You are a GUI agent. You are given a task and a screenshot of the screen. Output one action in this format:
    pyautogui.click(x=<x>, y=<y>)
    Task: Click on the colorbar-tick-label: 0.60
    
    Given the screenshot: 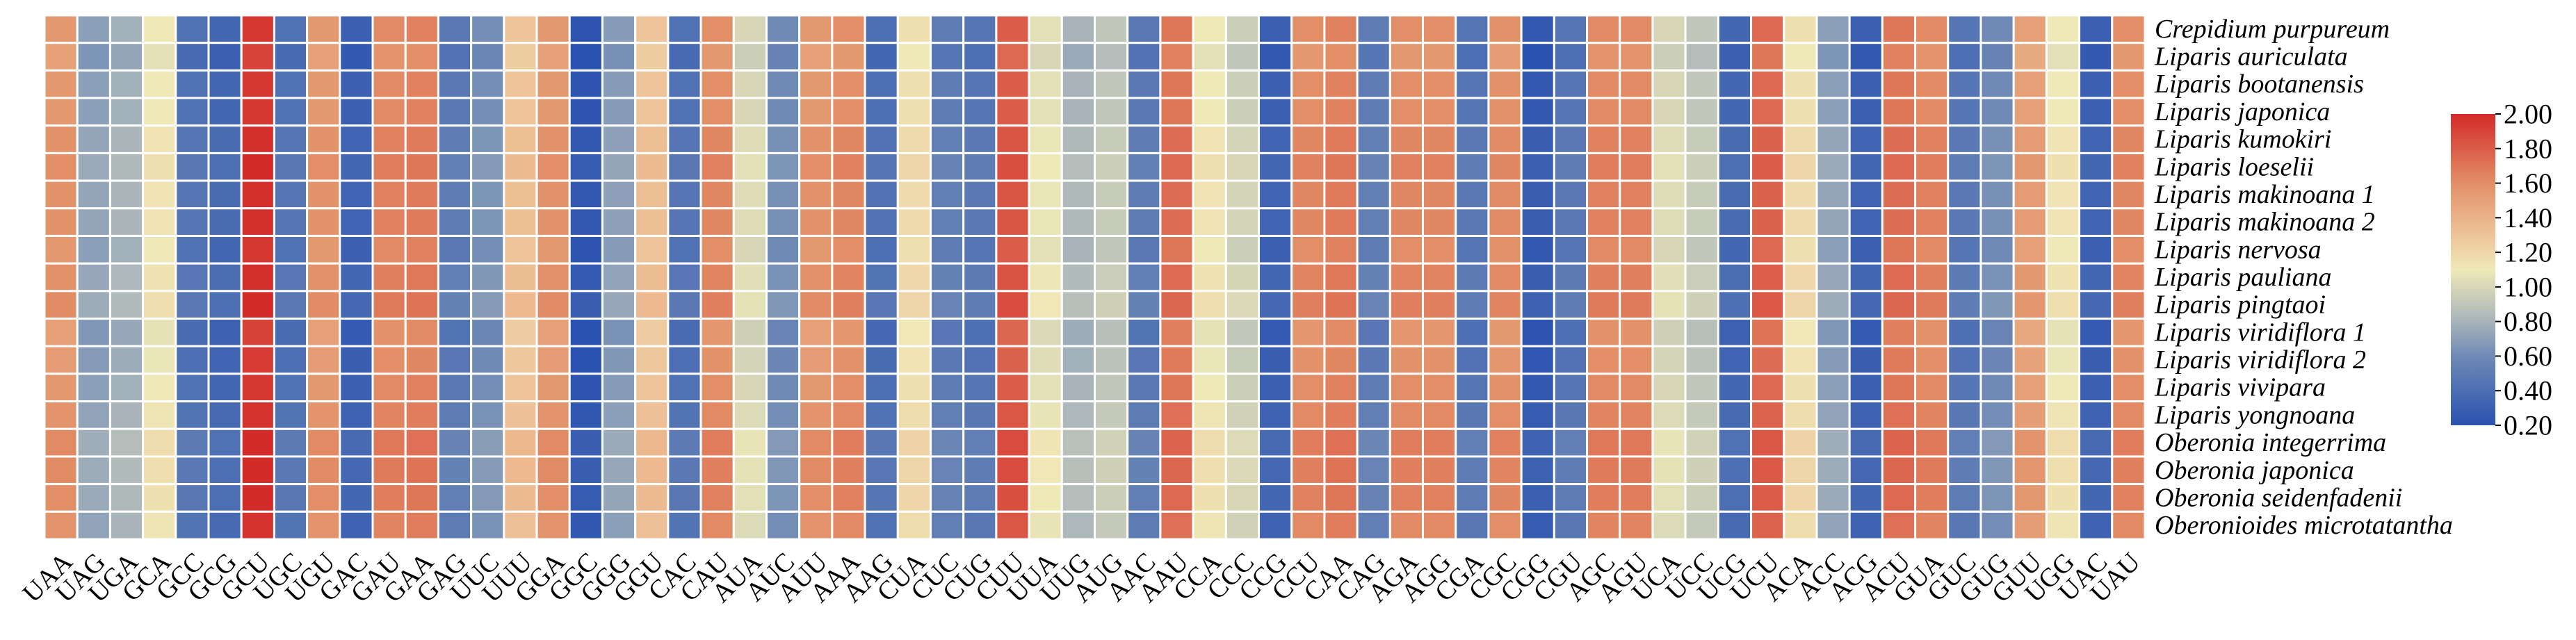 What is the action you would take?
    pyautogui.click(x=2528, y=356)
    